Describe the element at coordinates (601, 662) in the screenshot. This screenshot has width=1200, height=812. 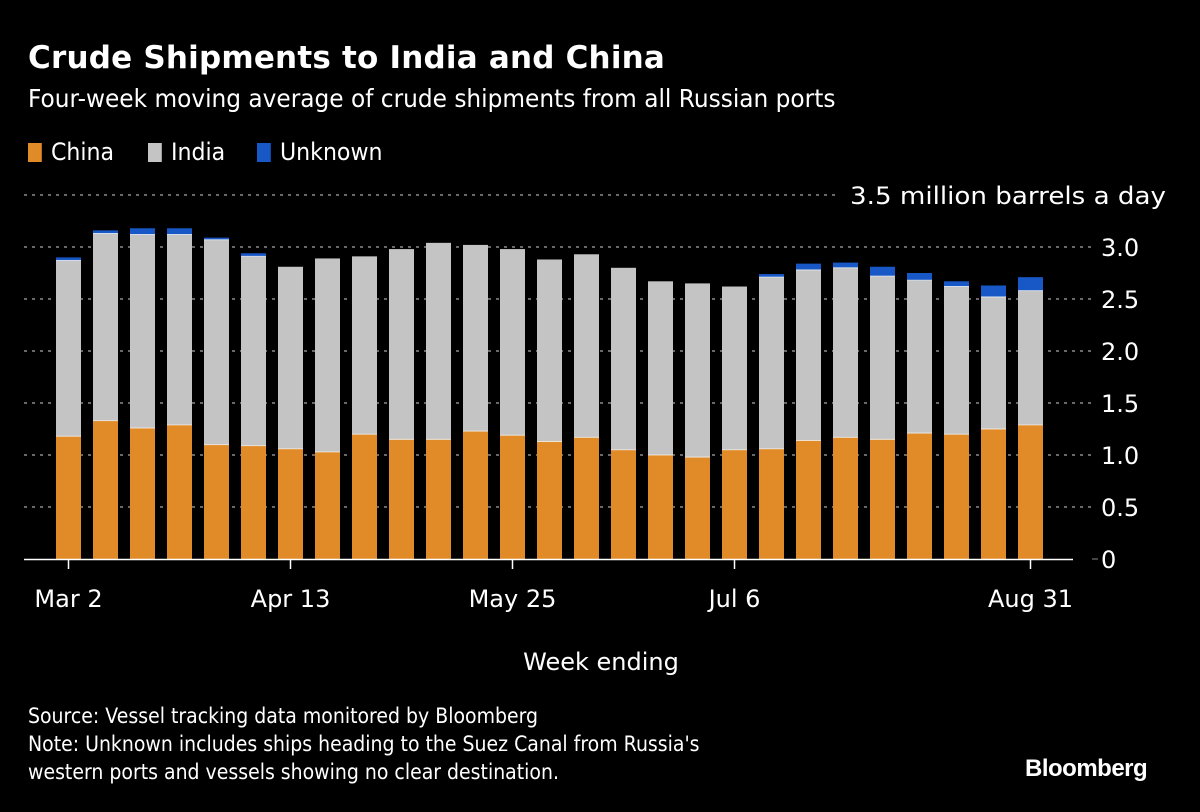
I see `x-axis-title: Week ending` at that location.